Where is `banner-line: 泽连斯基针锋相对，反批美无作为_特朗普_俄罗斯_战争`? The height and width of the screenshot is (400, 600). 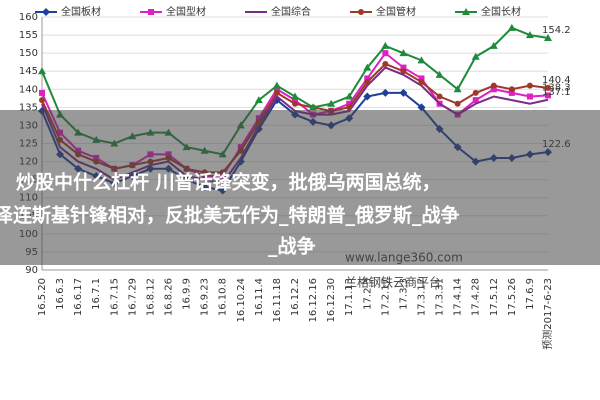 banner-line: 泽连斯基针锋相对，反批美无作为_特朗普_俄罗斯_战争 is located at coordinates (230, 215).